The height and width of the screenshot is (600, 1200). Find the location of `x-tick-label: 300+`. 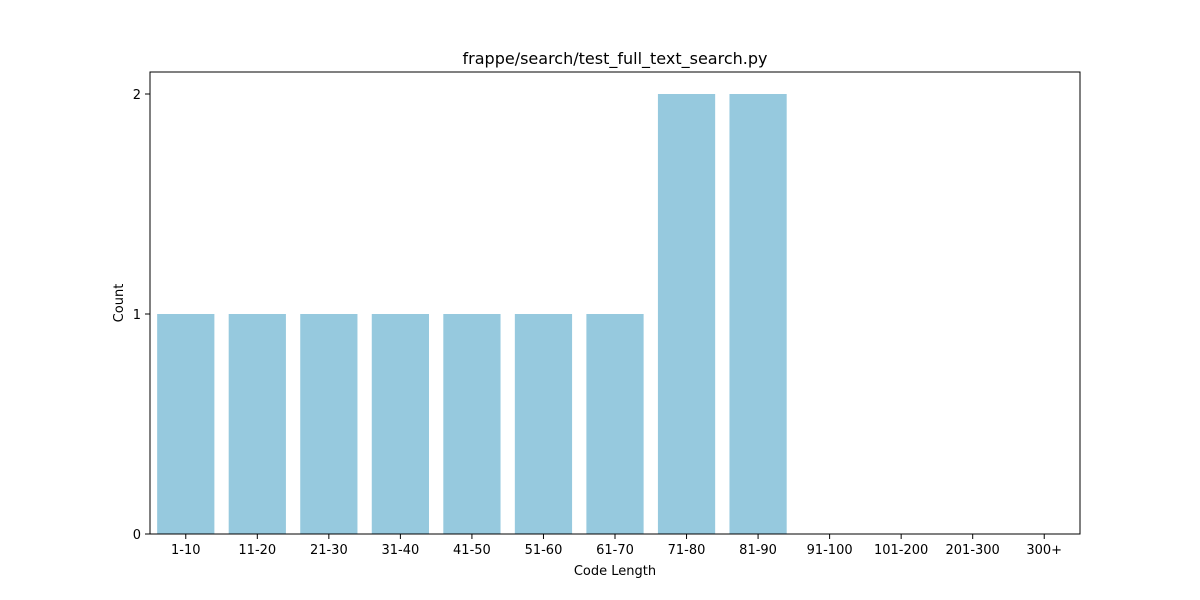

x-tick-label: 300+ is located at coordinates (1044, 550).